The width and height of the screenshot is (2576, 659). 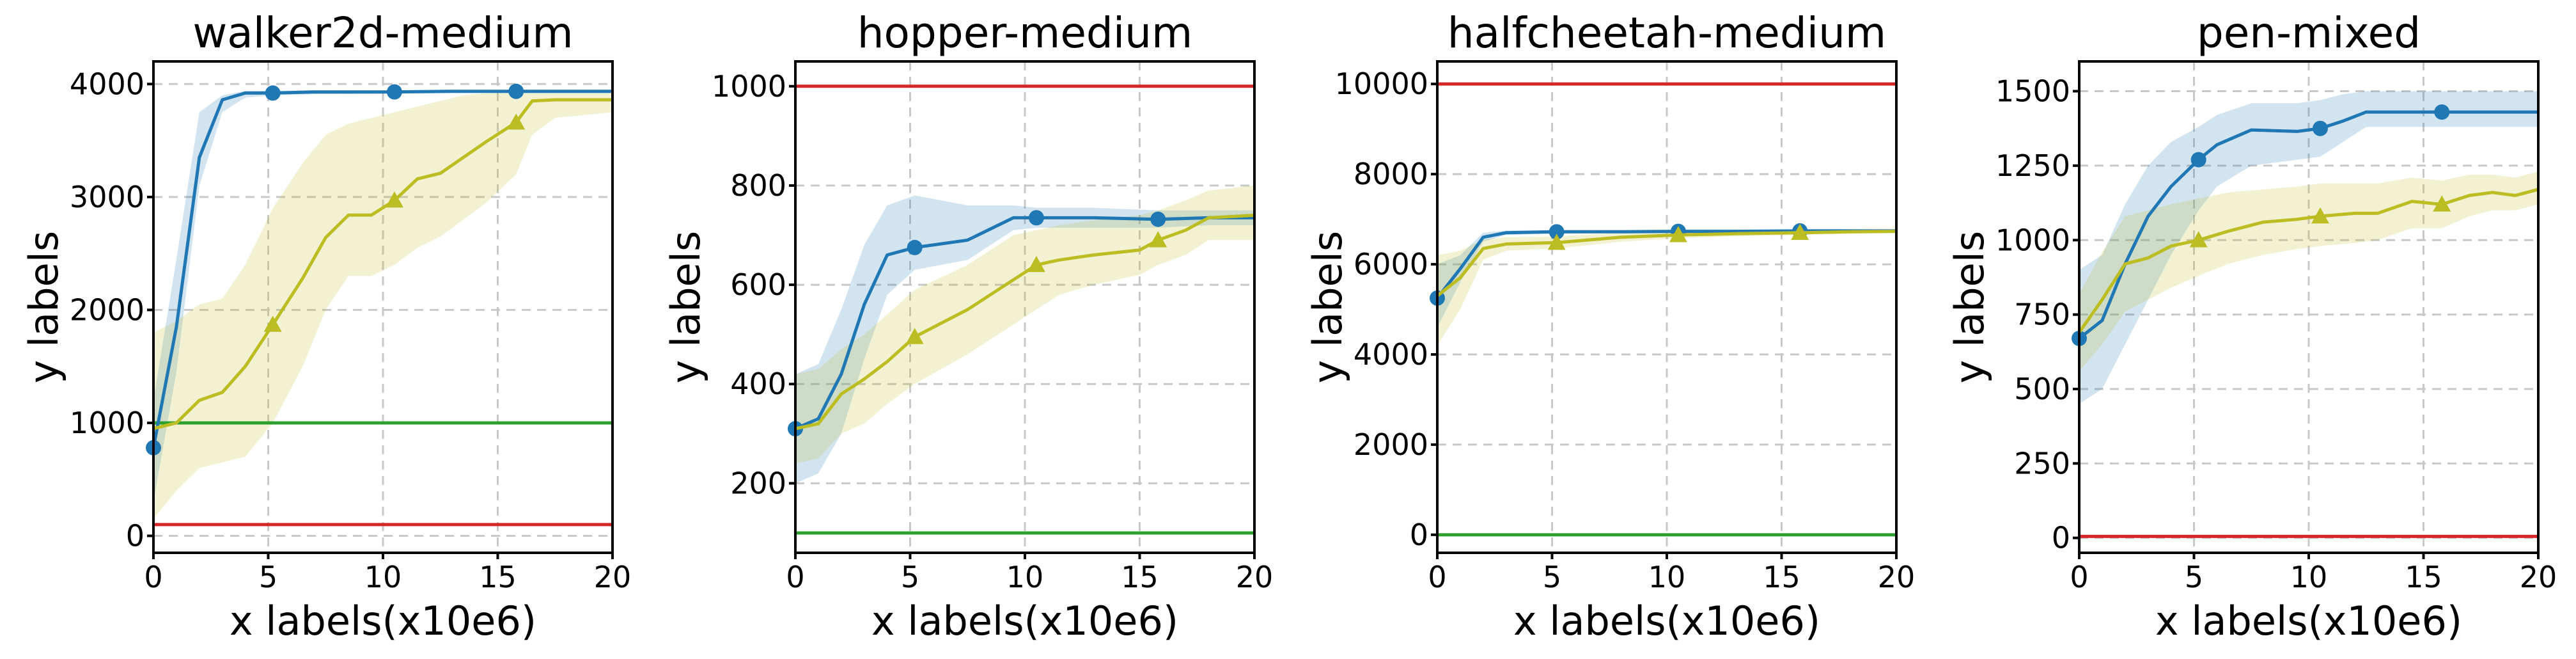 I want to click on y-tick-label: 10000, so click(x=1381, y=84).